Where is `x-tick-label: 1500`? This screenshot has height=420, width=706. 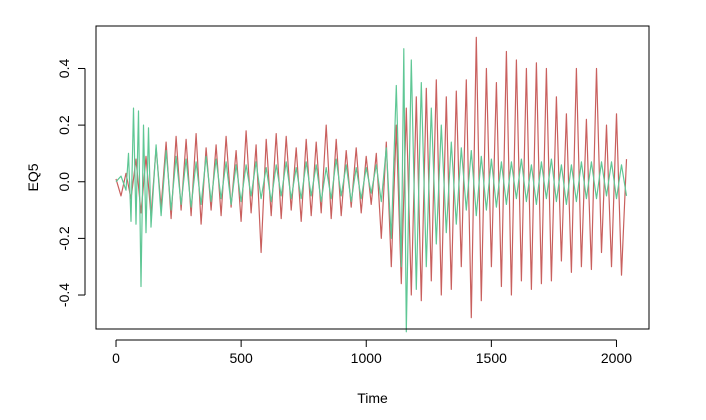
x-tick-label: 1500 is located at coordinates (491, 358).